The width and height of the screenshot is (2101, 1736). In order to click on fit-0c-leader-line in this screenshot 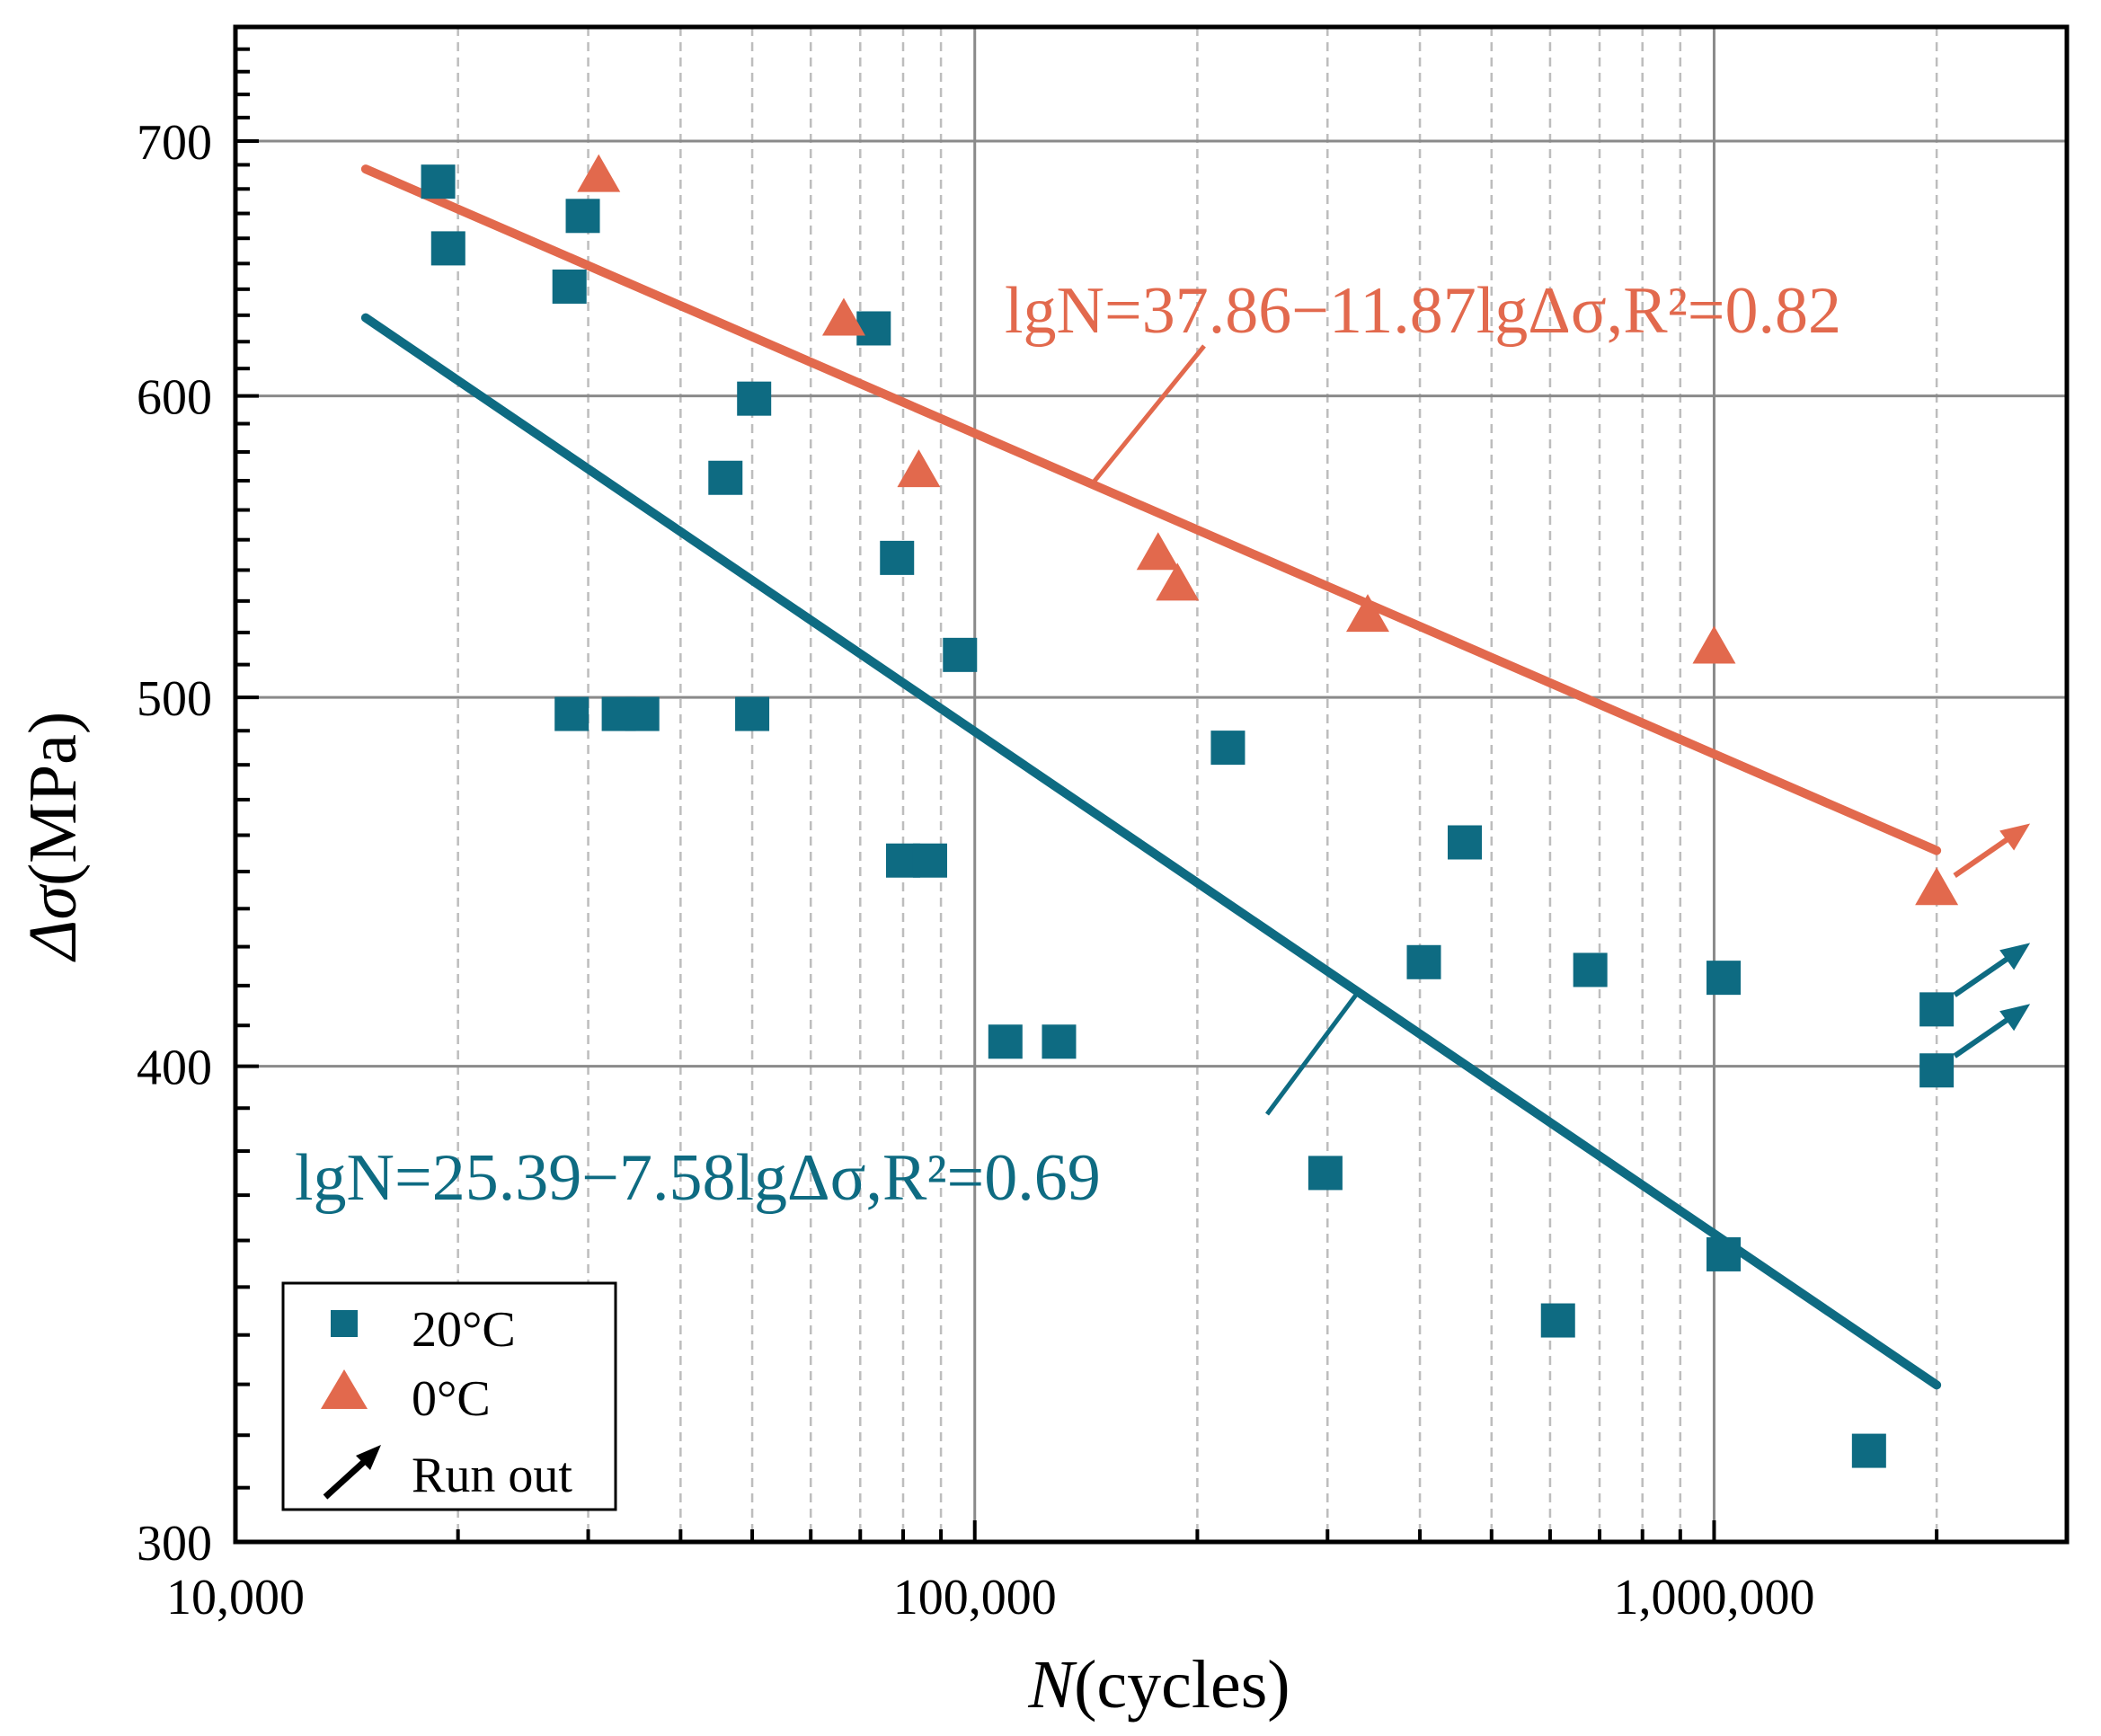, I will do `click(1149, 413)`.